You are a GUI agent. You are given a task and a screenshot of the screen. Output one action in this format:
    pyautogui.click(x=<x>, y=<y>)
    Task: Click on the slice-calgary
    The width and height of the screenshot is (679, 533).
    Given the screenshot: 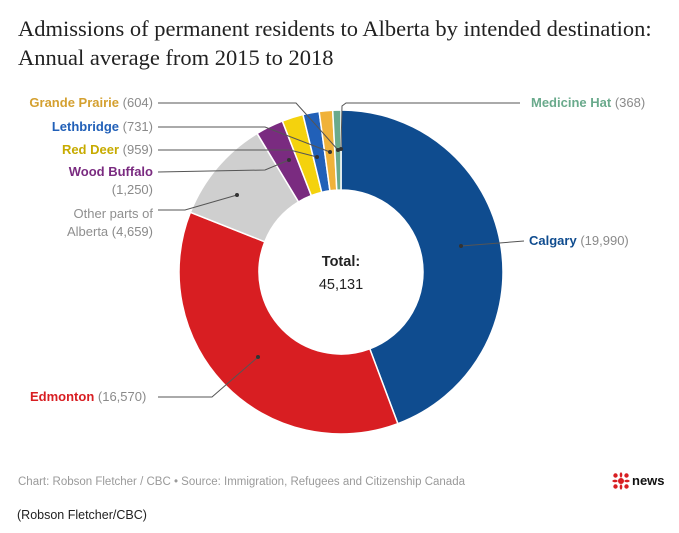 What is the action you would take?
    pyautogui.click(x=422, y=267)
    